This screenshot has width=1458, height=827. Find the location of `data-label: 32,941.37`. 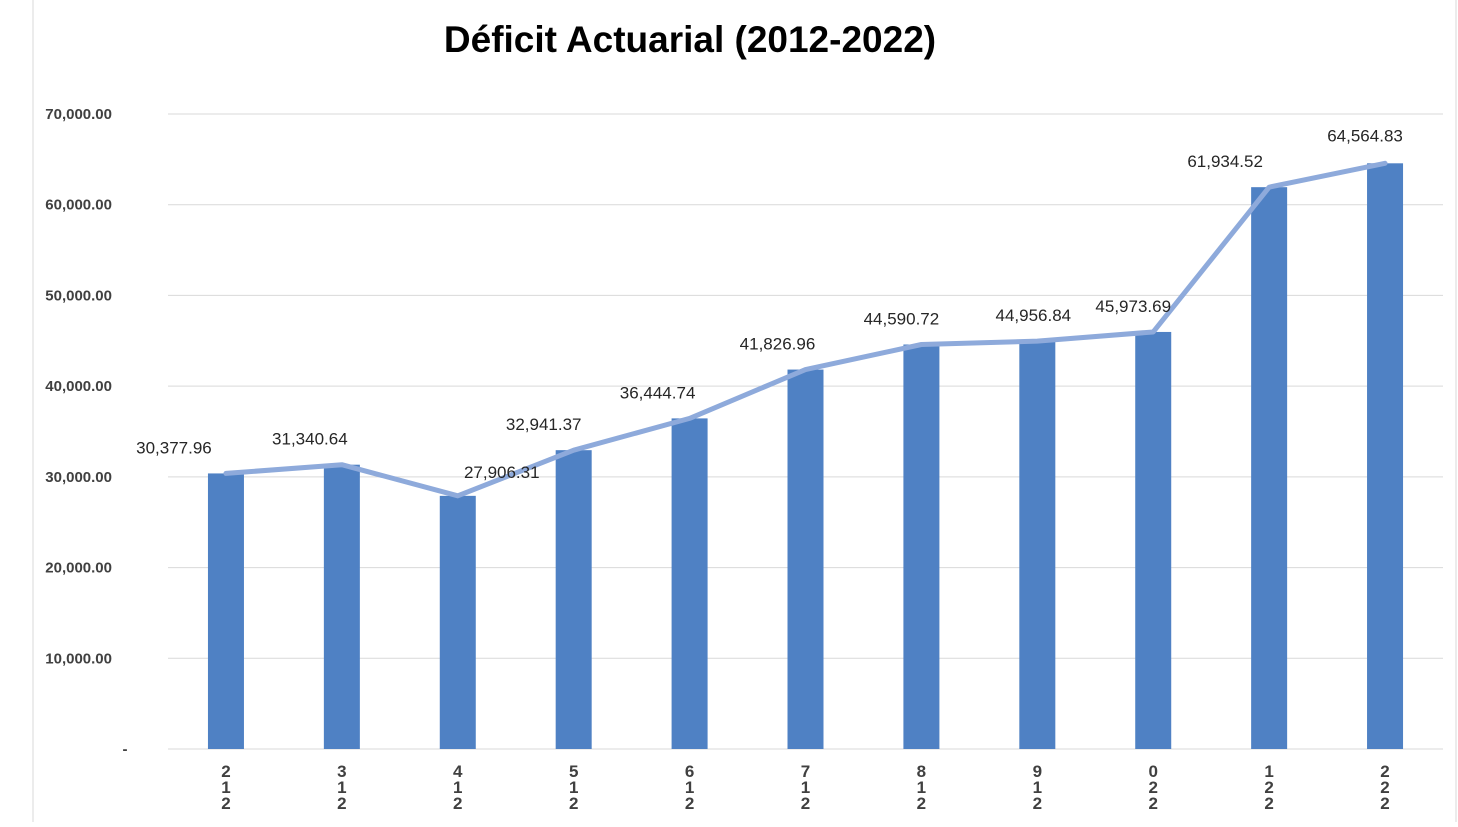

data-label: 32,941.37 is located at coordinates (544, 424).